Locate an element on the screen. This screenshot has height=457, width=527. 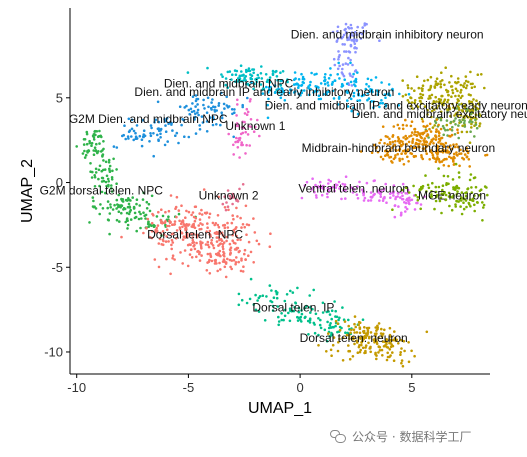
y-tick-label: -5 is located at coordinates (57, 267).